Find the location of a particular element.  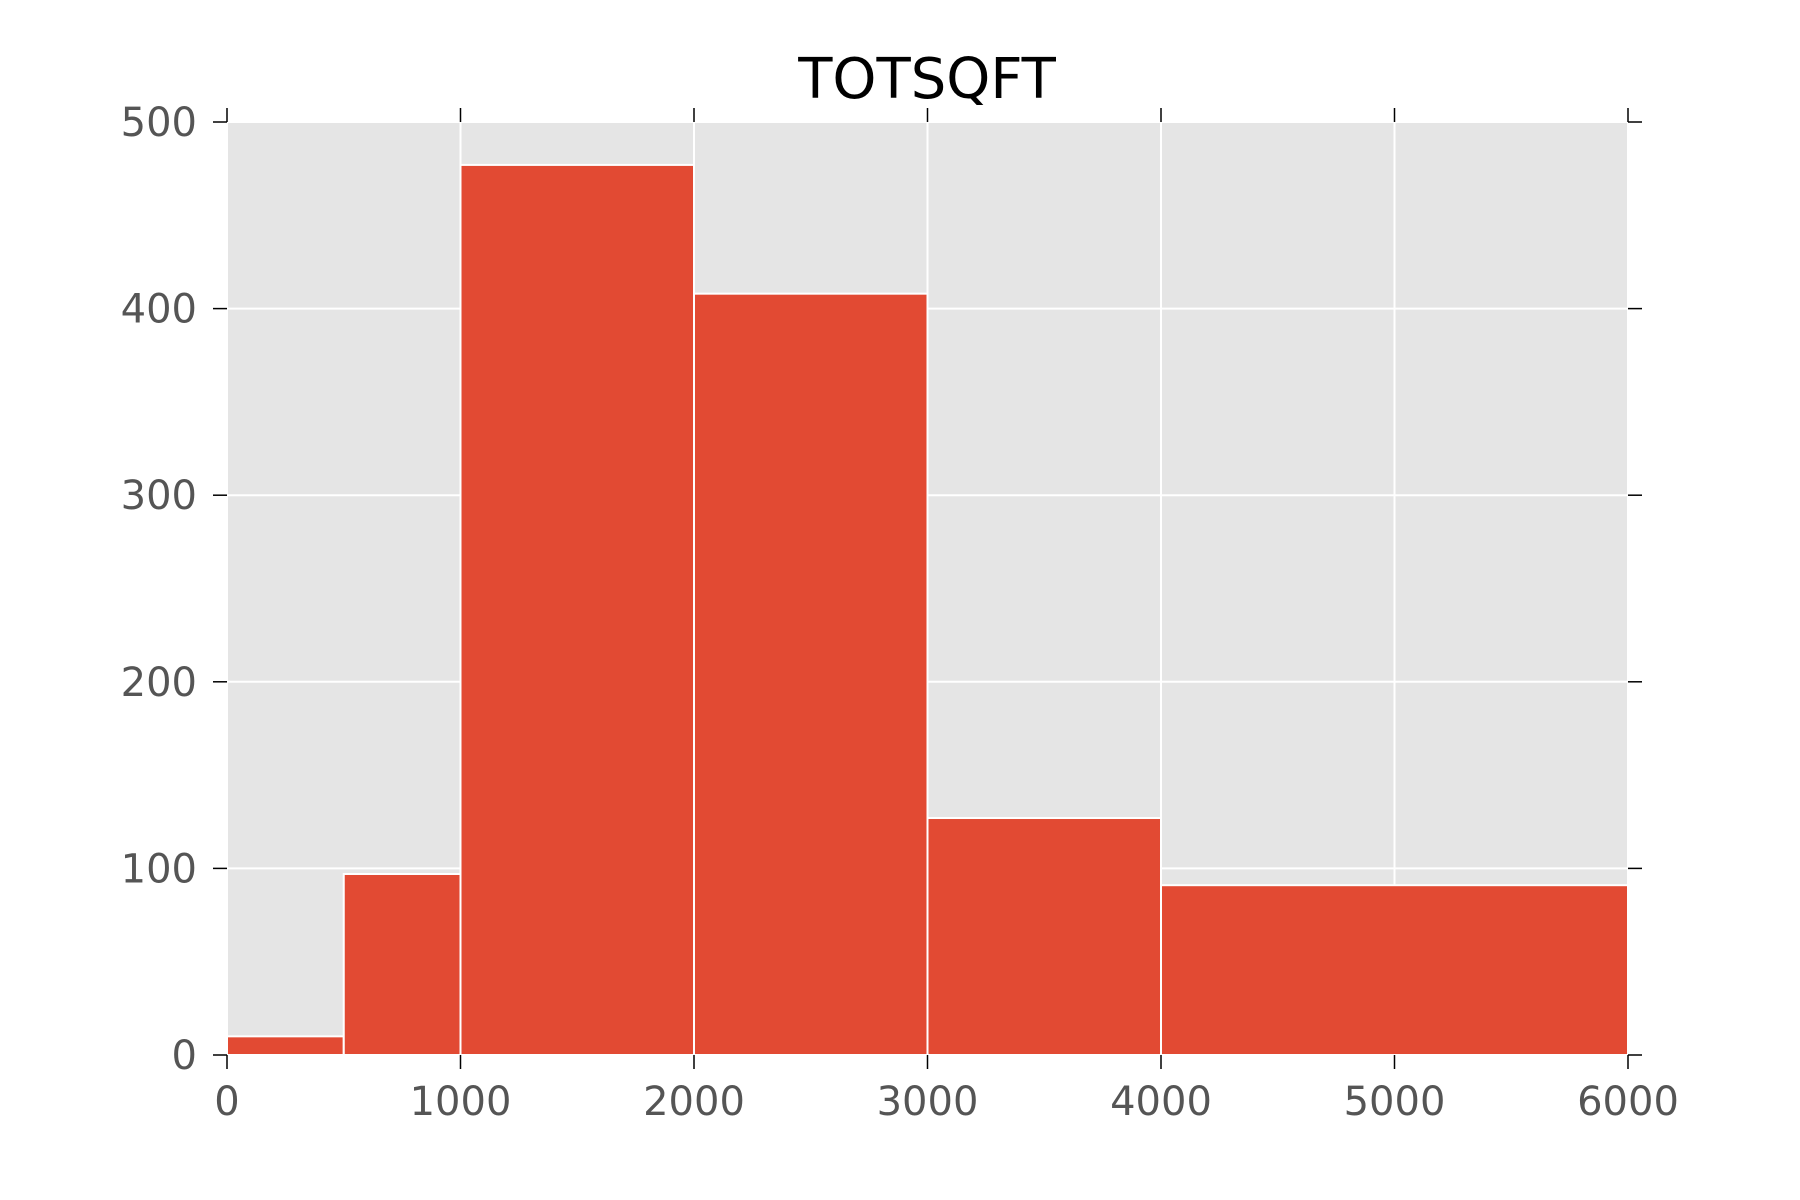

x-tick-label: 1000 is located at coordinates (461, 1102).